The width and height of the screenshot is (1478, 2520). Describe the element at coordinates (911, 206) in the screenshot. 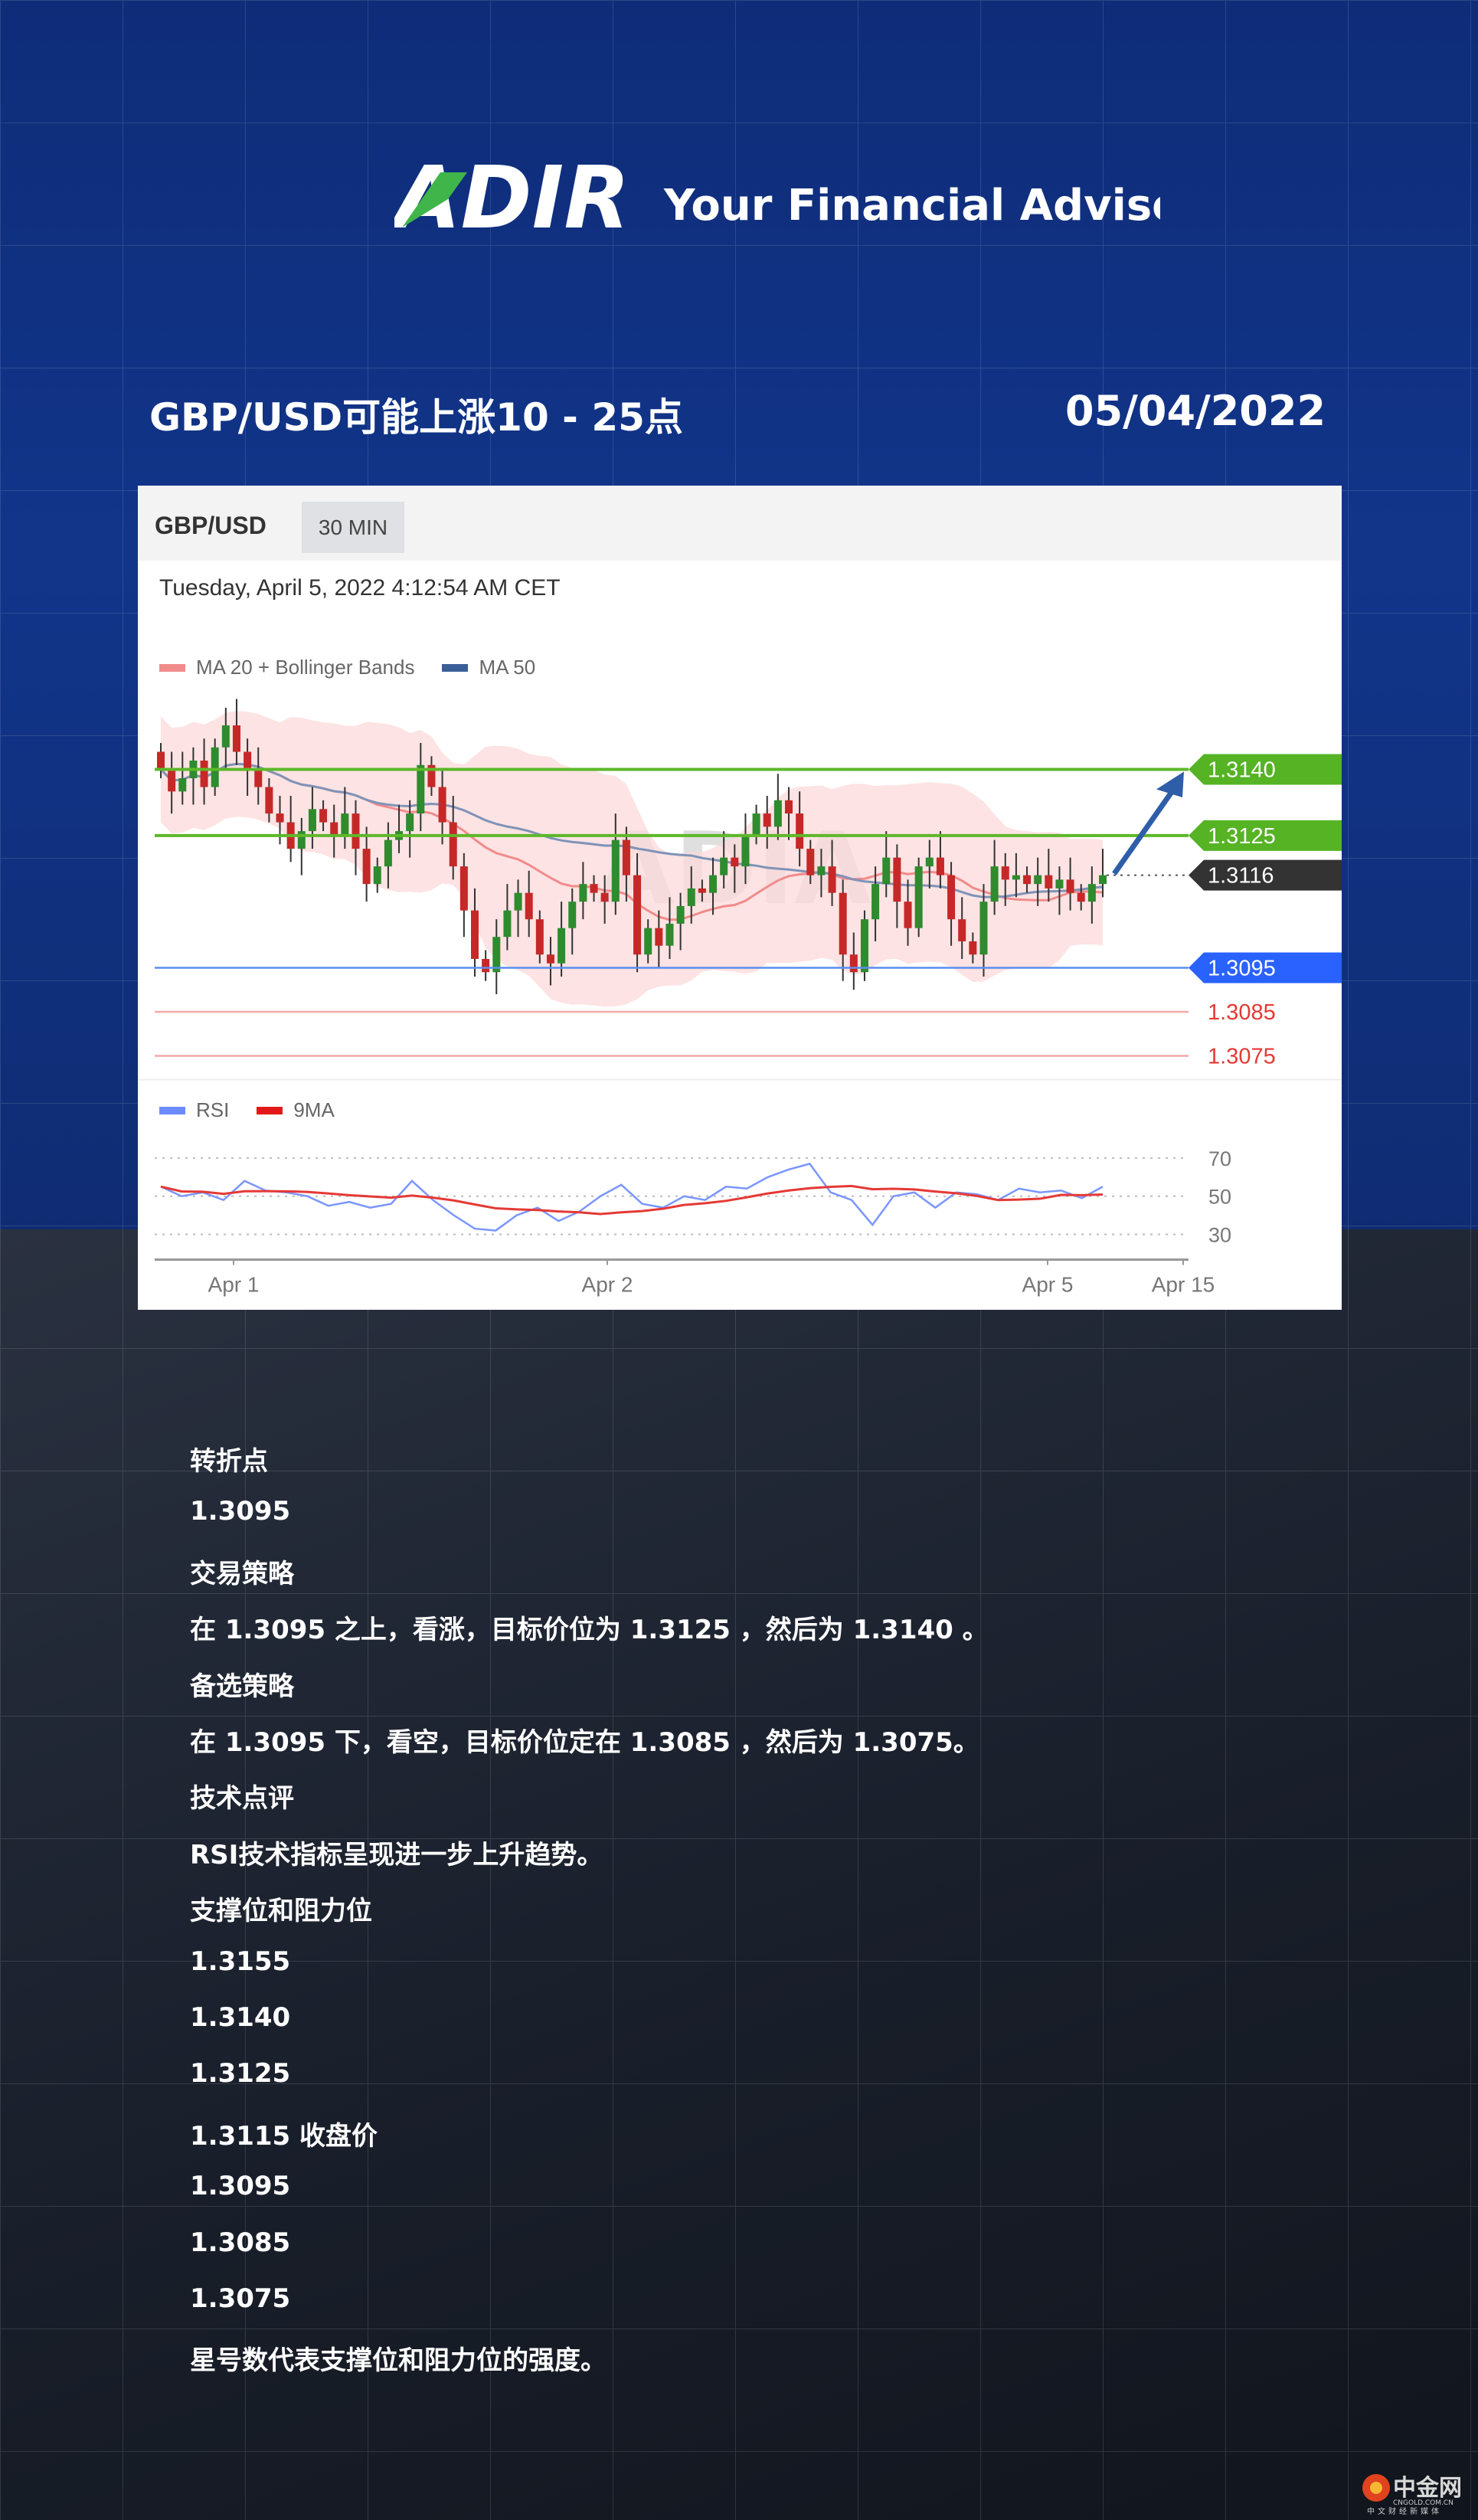

I see `brand-tagline: Your Financial Advisor` at that location.